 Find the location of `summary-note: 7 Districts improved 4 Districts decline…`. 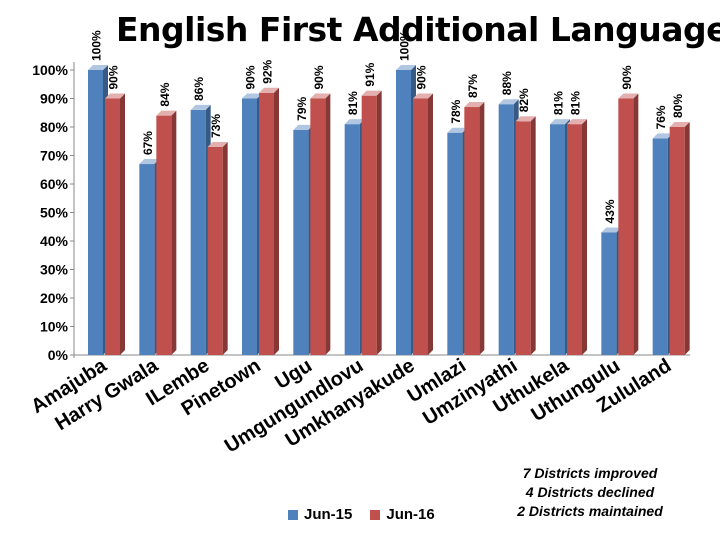

summary-note: 7 Districts improved 4 Districts decline… is located at coordinates (590, 492).